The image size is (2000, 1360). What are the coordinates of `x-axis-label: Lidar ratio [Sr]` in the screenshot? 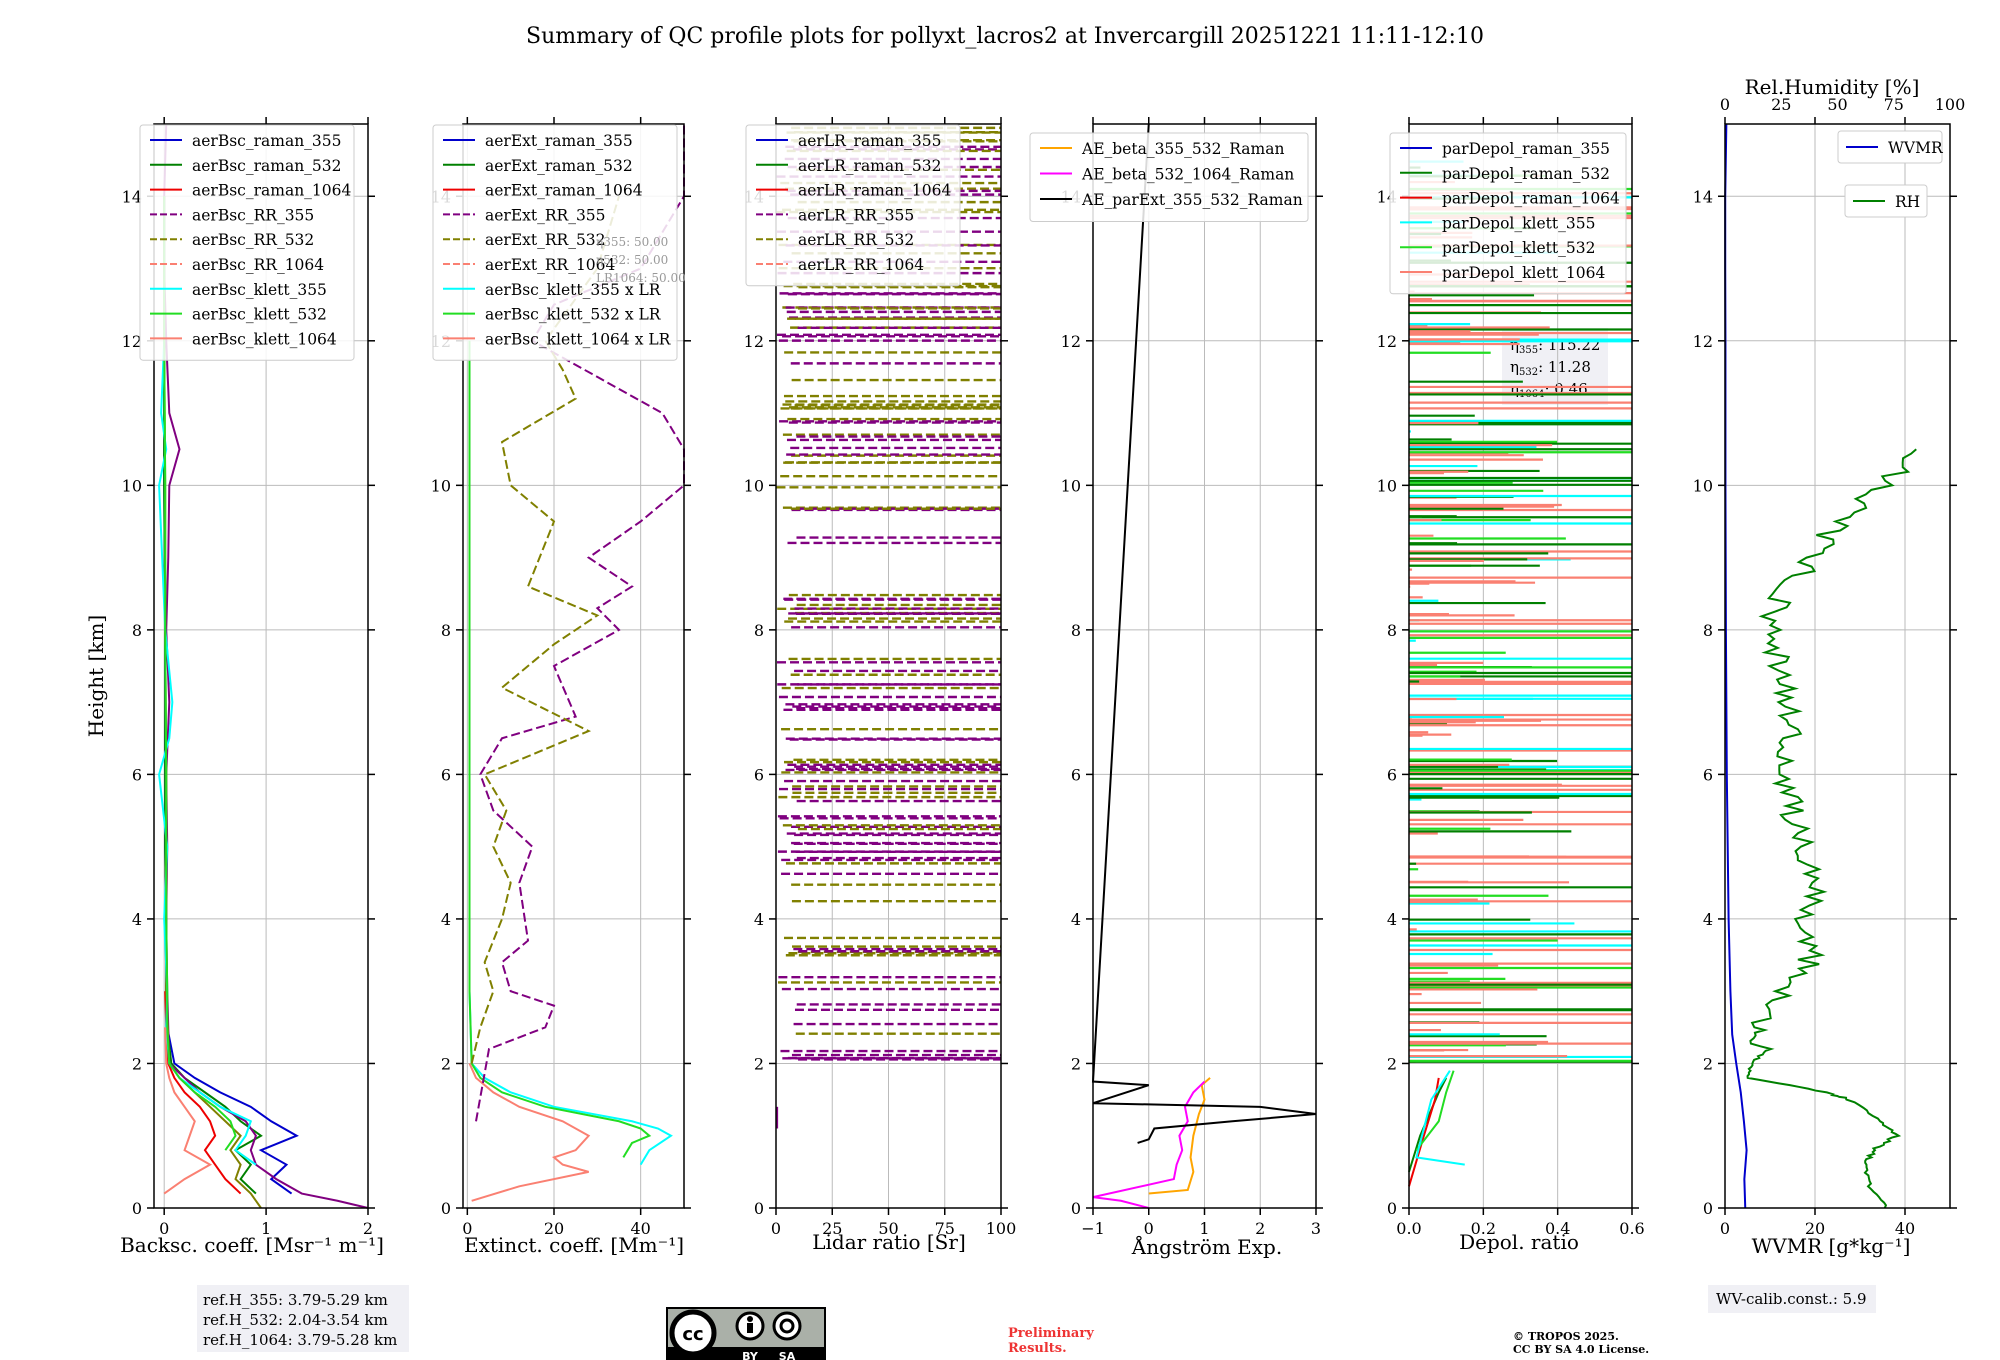 It's located at (889, 1242).